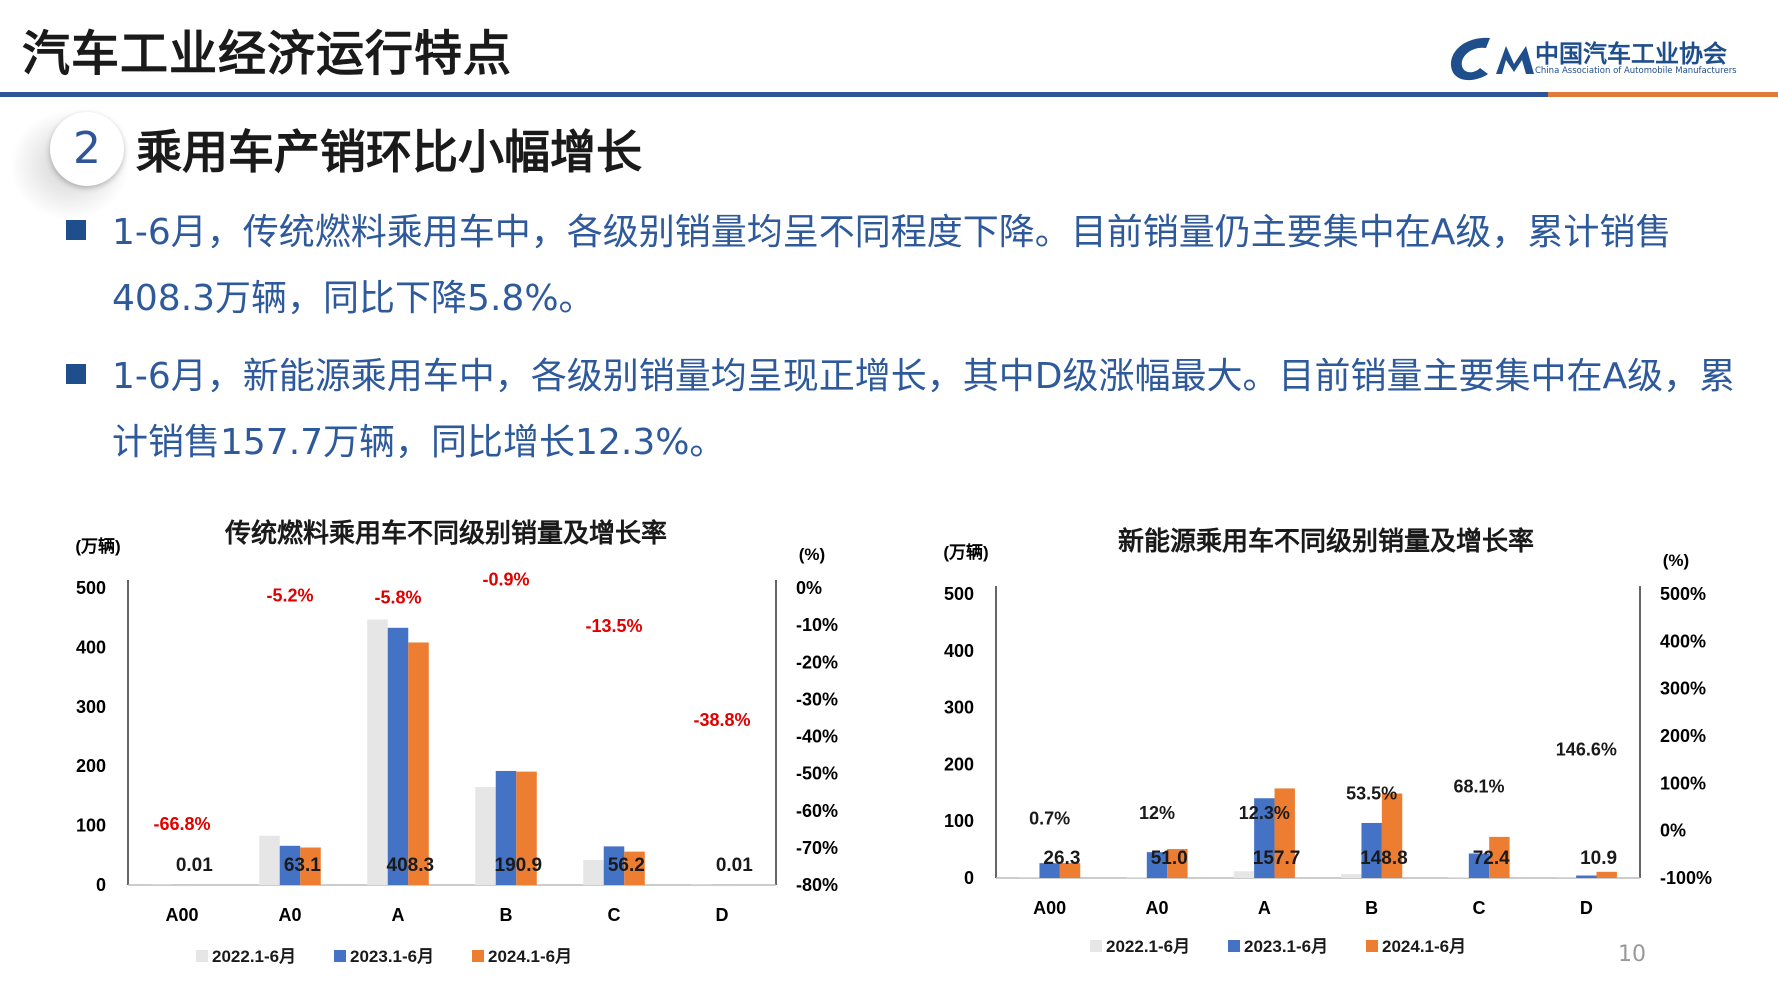 The width and height of the screenshot is (1778, 1000). I want to click on right-tick-label: 300%, so click(1683, 689).